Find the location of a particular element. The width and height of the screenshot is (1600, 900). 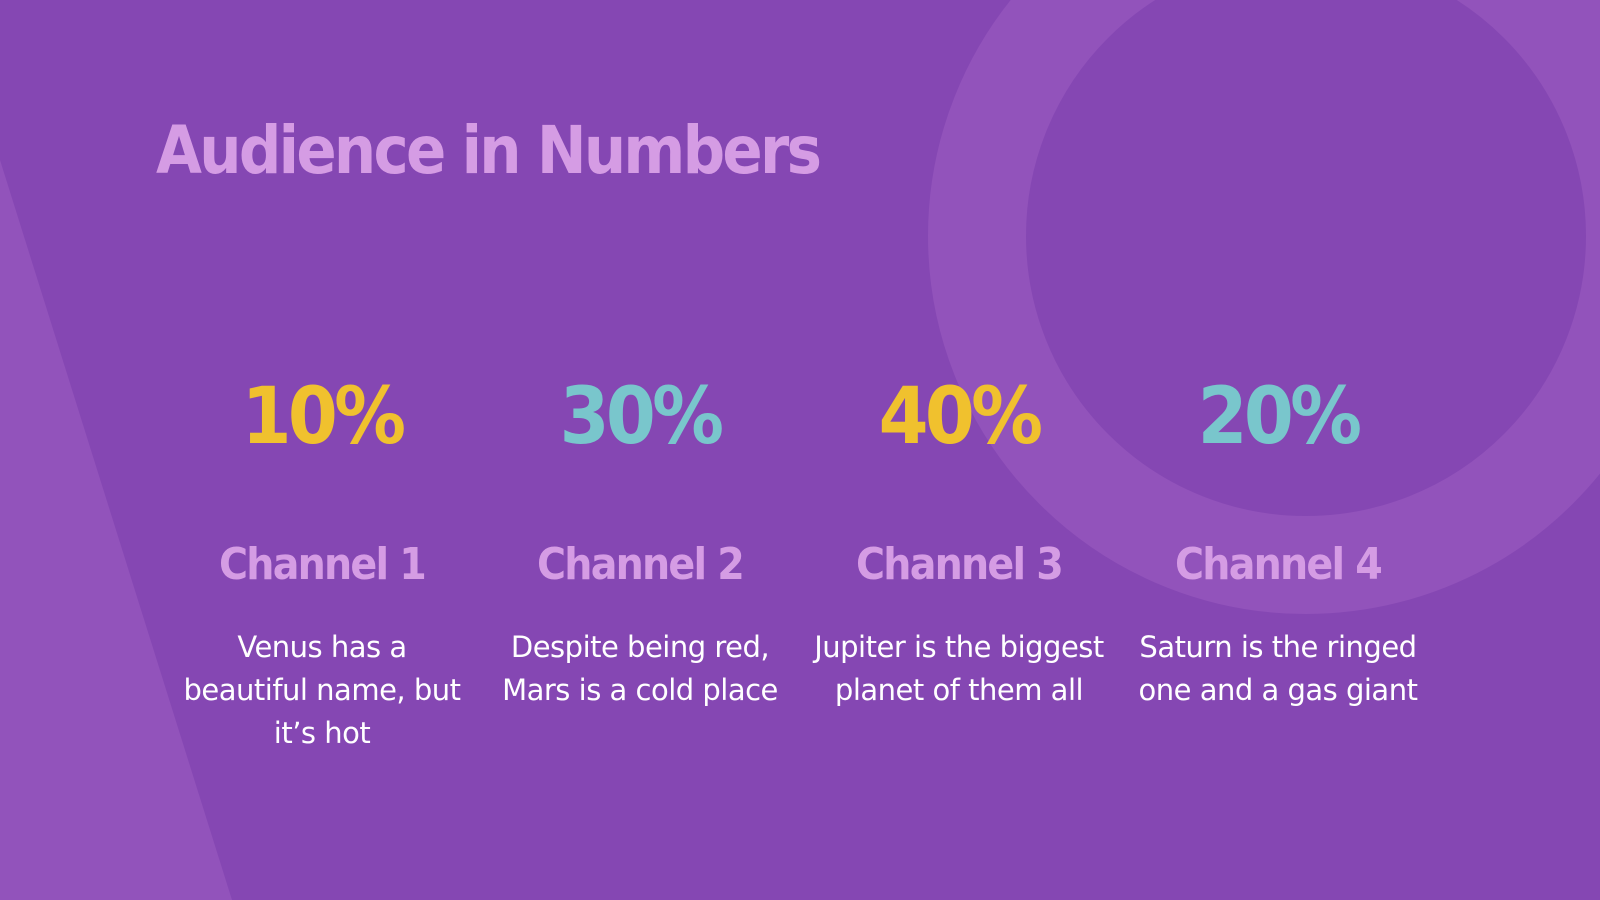

stat-label: Channel 2 is located at coordinates (641, 564).